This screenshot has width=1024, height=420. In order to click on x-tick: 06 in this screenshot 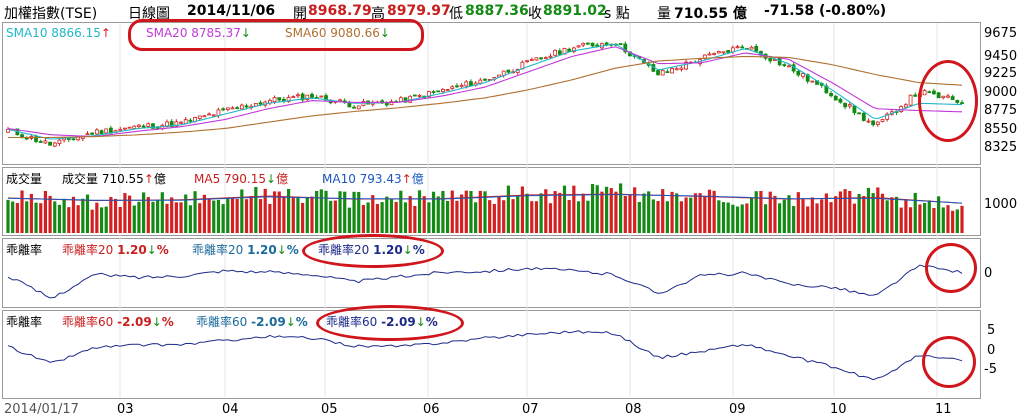, I will do `click(431, 409)`.